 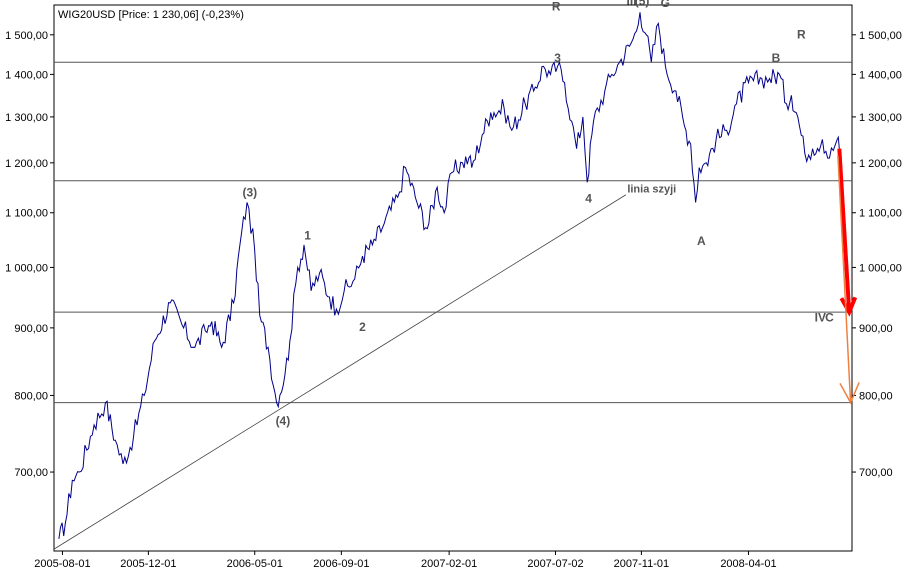 I want to click on x-tick-label: 2006-05-01, so click(x=255, y=564).